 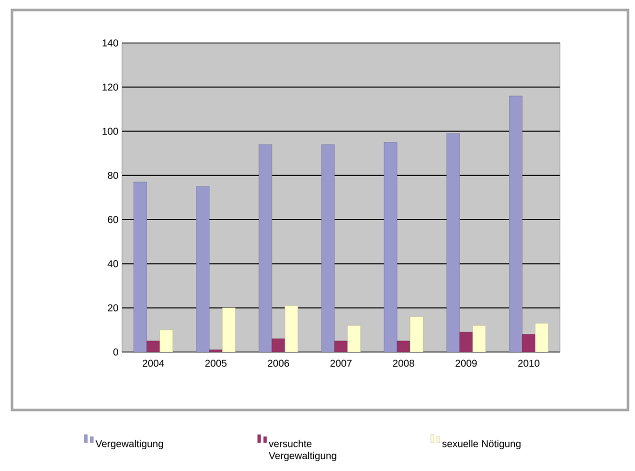 I want to click on legend-label: sexuelle Nötigung, so click(x=481, y=445).